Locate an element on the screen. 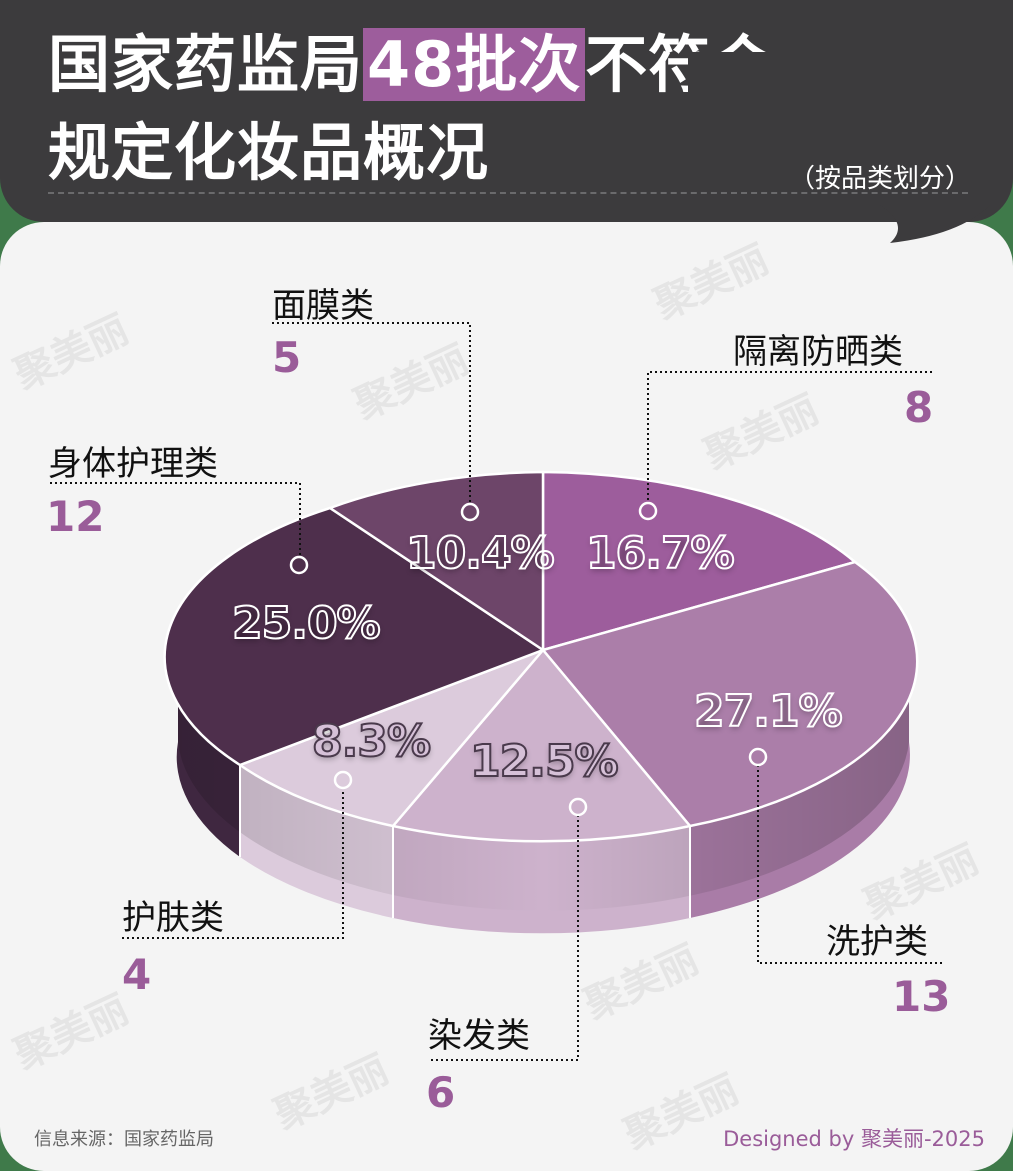  pct-hair-dye: 12.5% is located at coordinates (544, 761).